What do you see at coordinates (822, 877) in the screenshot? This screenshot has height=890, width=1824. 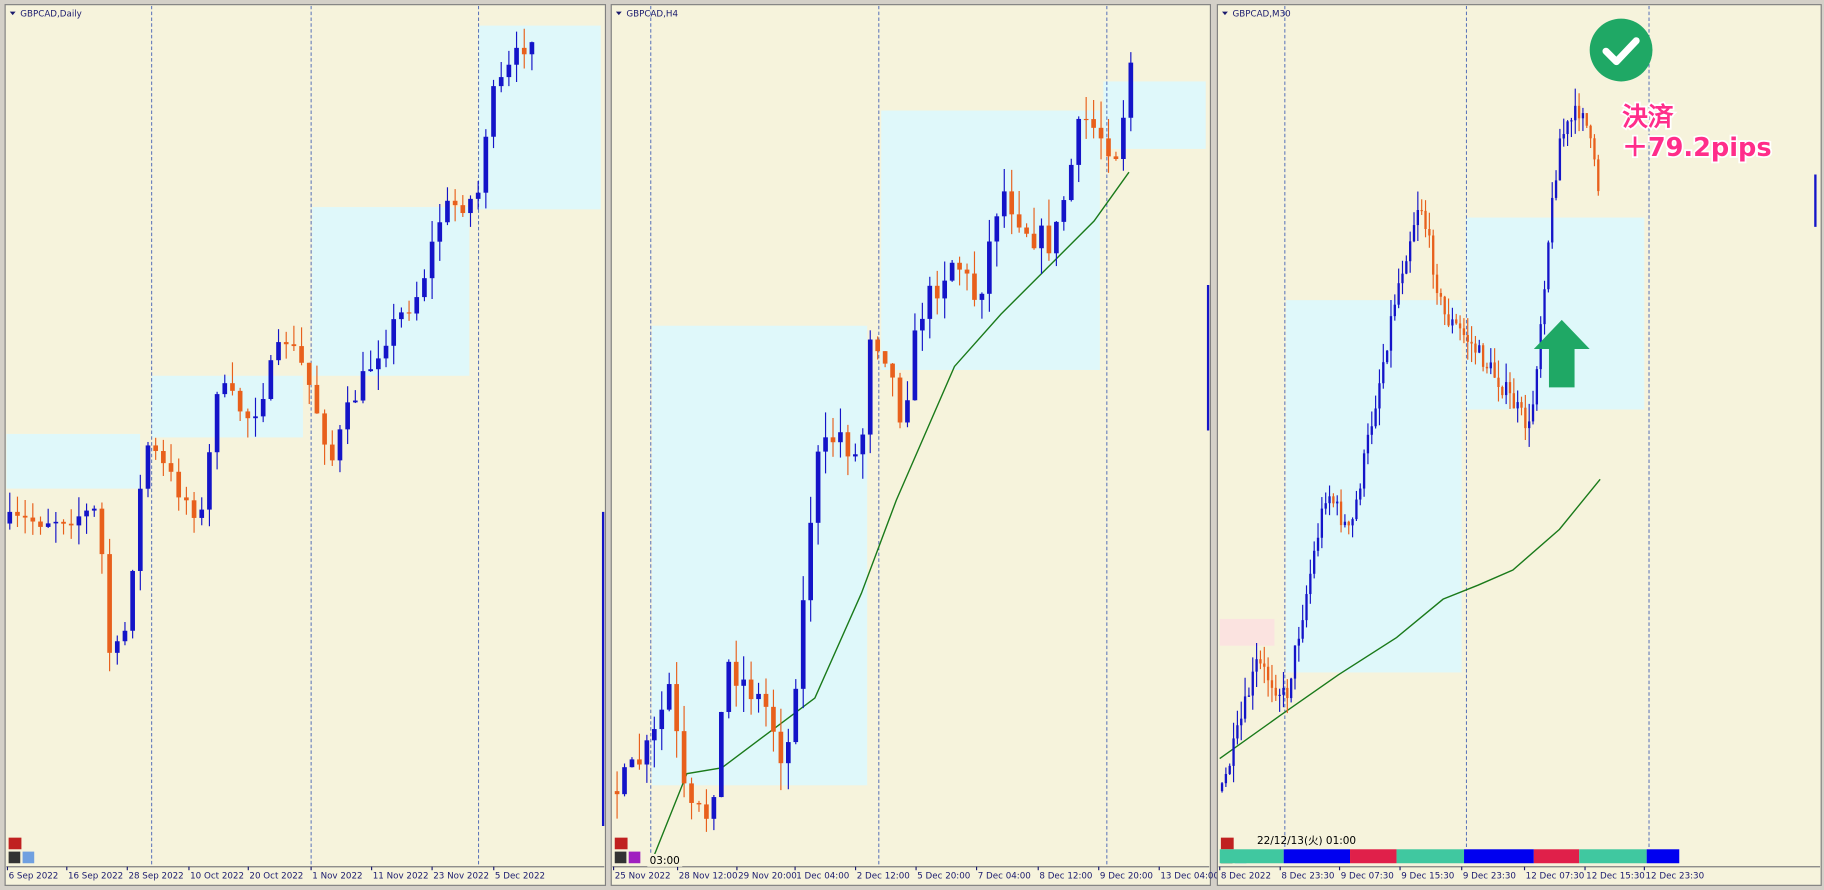 I see `time-label: 1 Dec 04:00` at bounding box center [822, 877].